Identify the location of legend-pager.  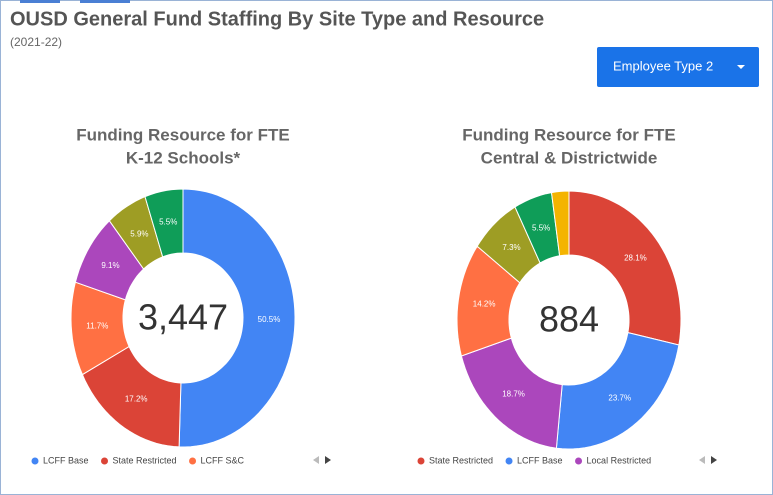
(515, 460).